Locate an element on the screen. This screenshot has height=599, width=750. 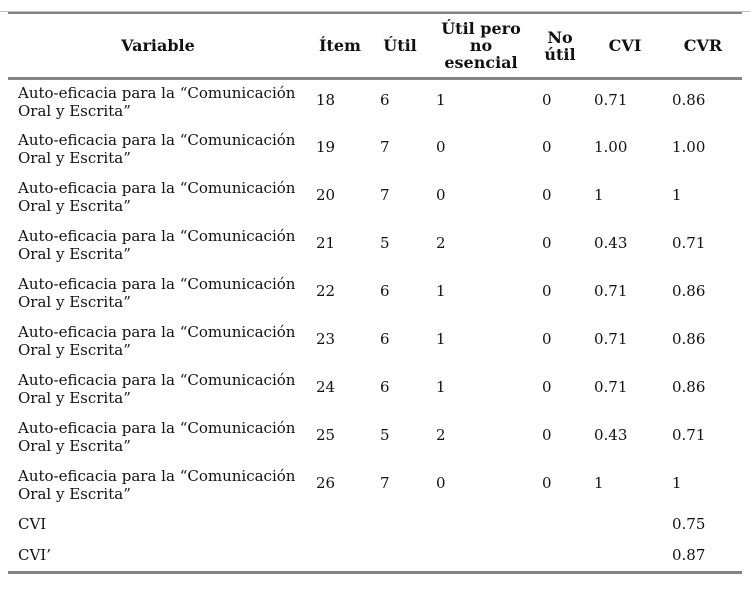
cell-item: 24 is located at coordinates (326, 386).